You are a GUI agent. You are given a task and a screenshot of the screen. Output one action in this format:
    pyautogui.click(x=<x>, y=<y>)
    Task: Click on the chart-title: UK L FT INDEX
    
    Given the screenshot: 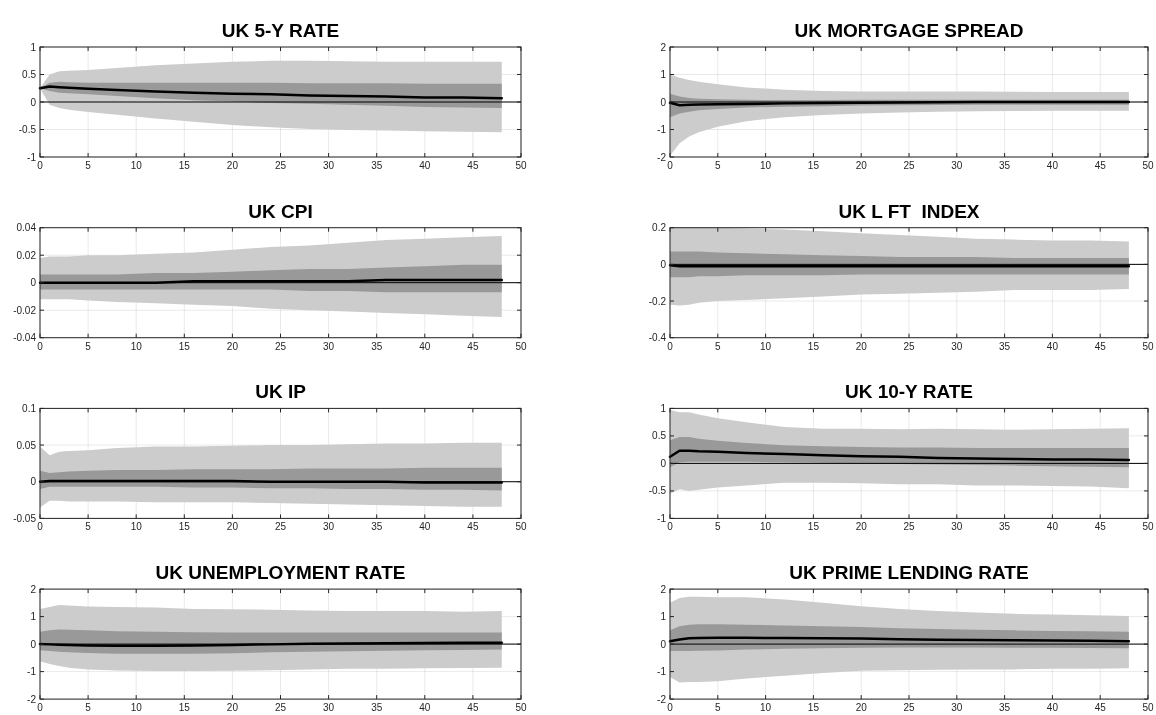 What is the action you would take?
    pyautogui.click(x=909, y=211)
    